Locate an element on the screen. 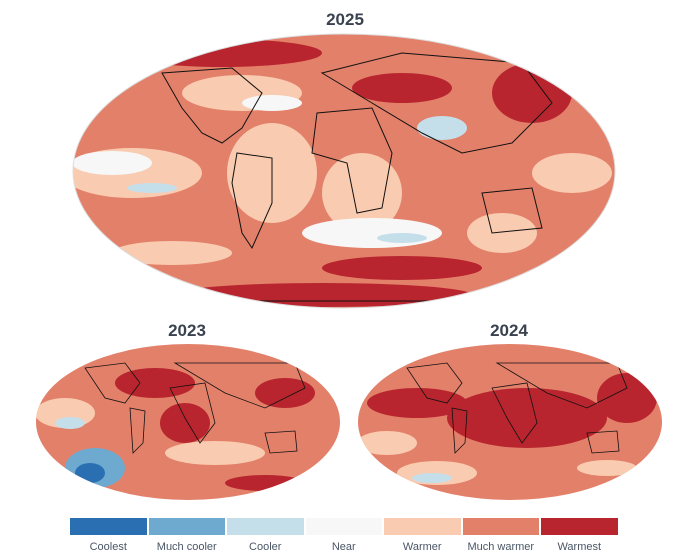 Image resolution: width=690 pixels, height=553 pixels. legend-item-much-cooler: Much cooler is located at coordinates (186, 535).